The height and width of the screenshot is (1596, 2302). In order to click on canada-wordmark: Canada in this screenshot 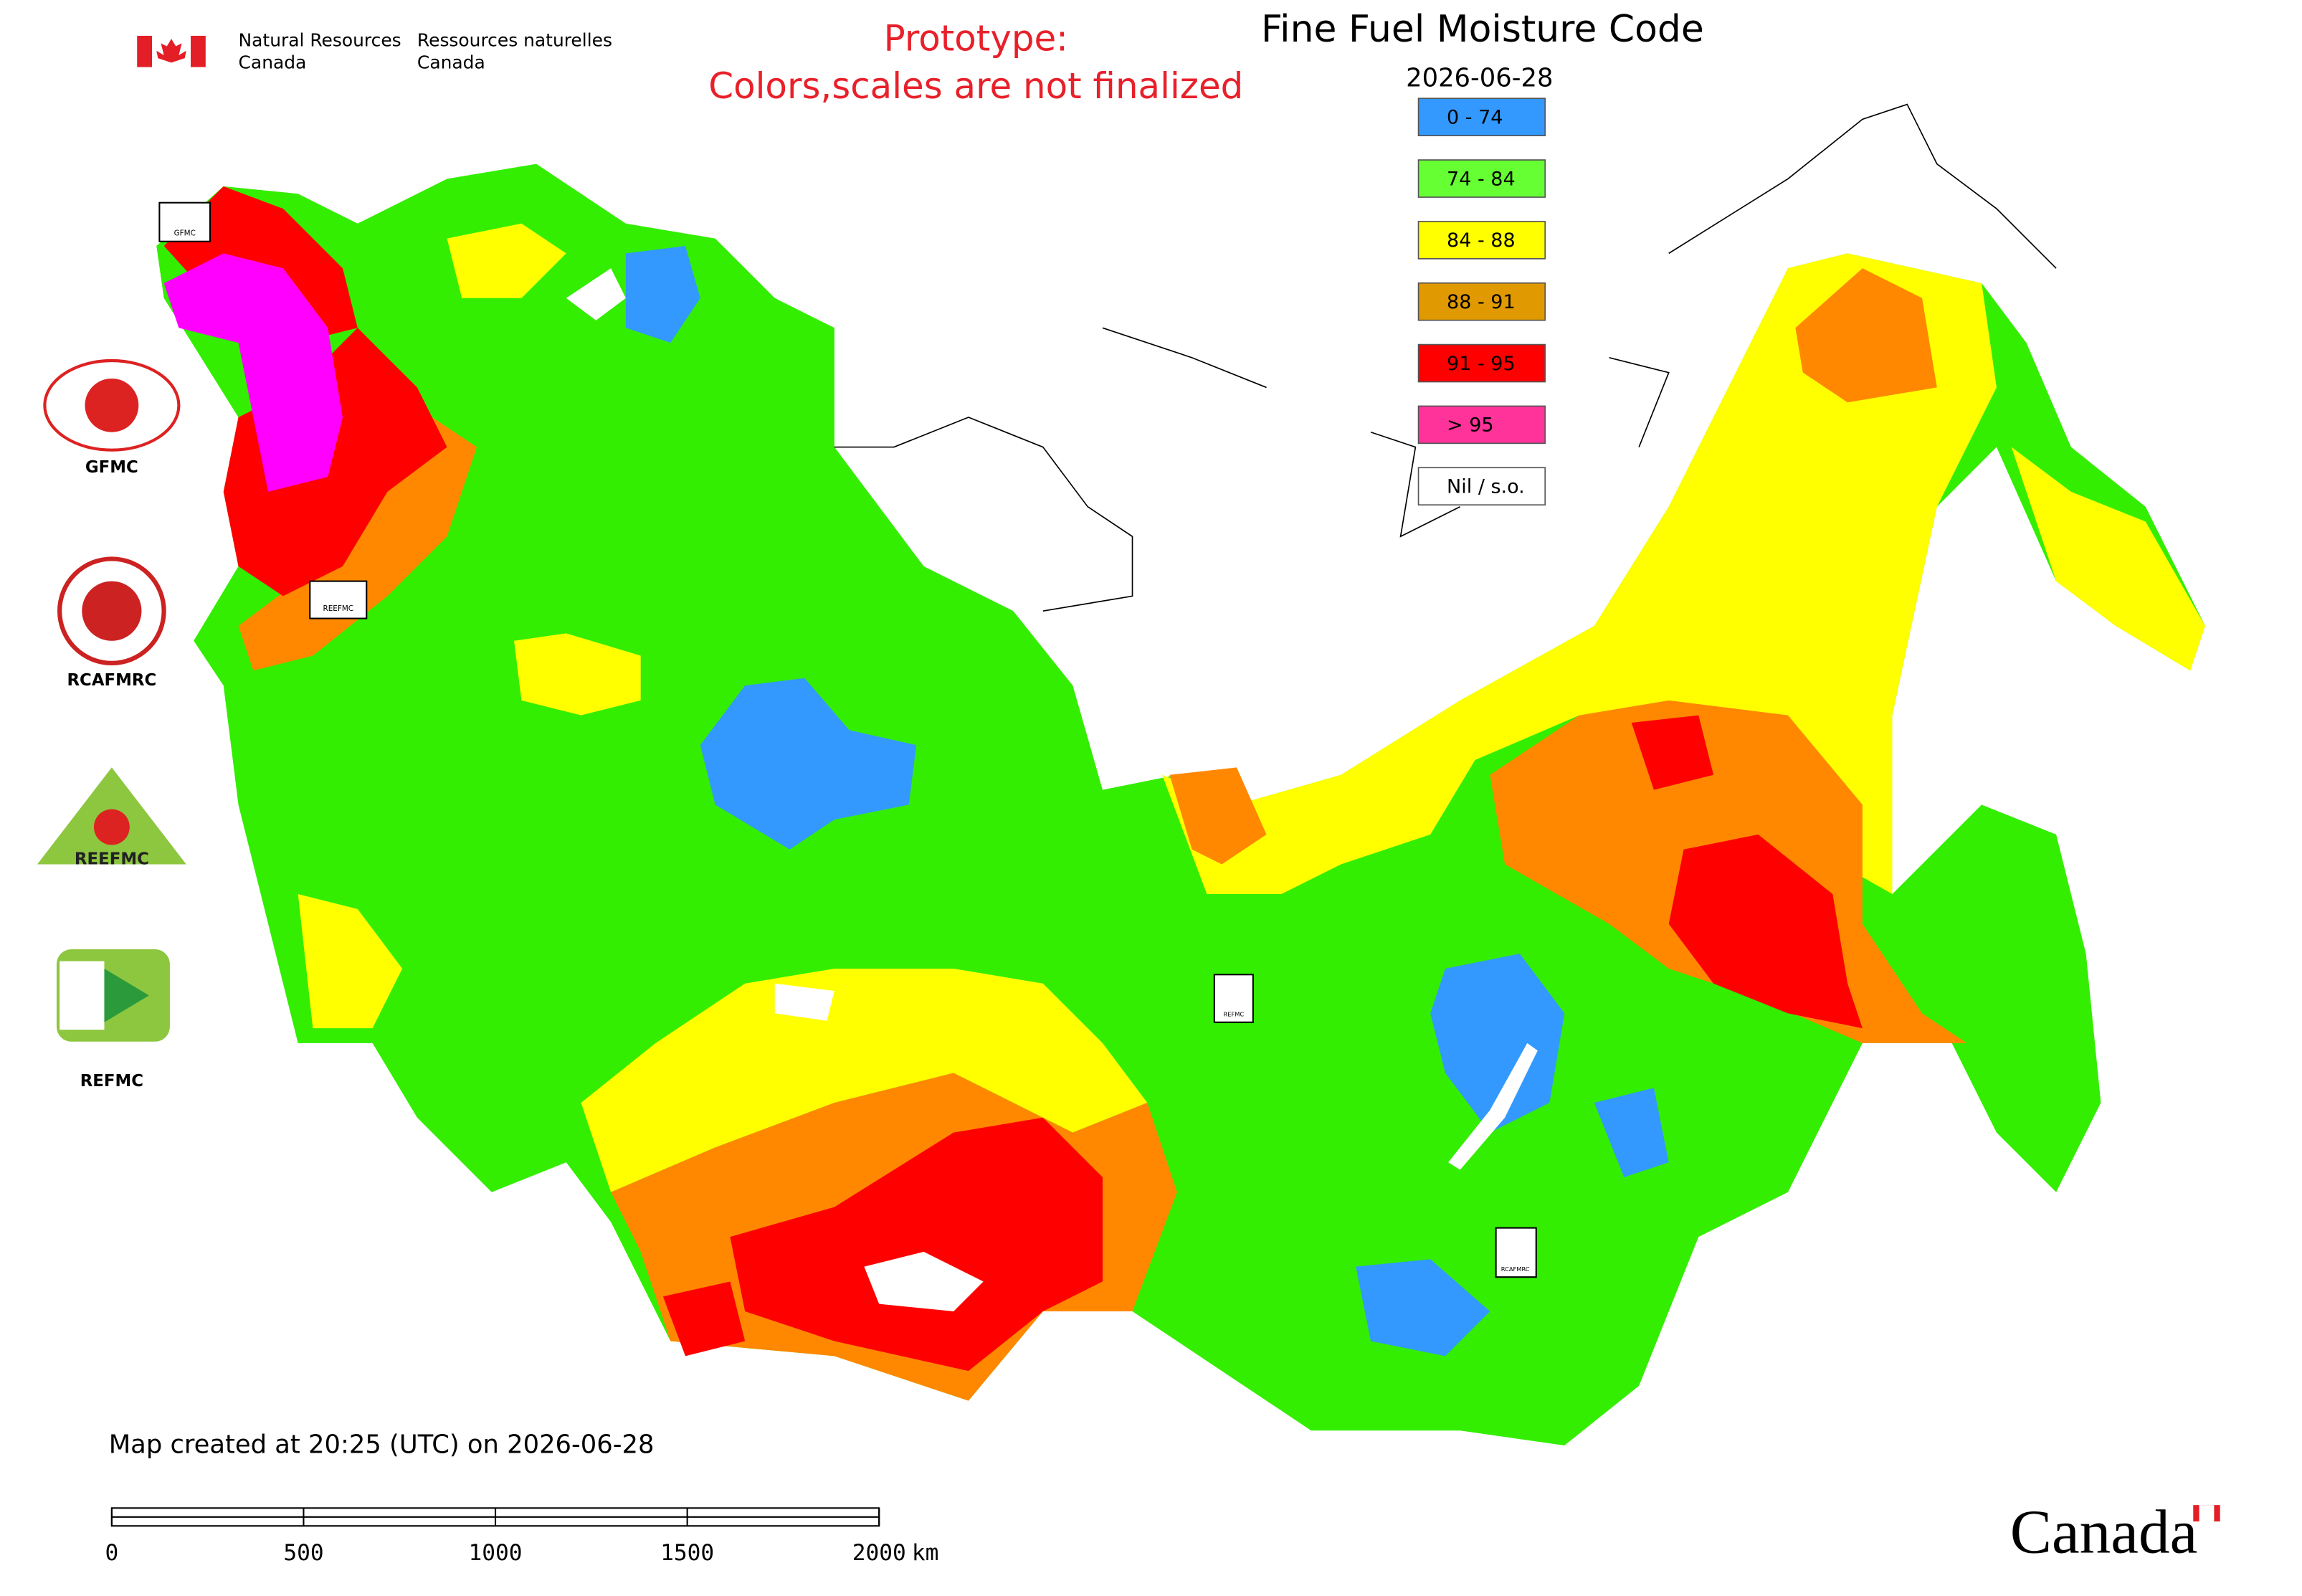, I will do `click(2104, 1532)`.